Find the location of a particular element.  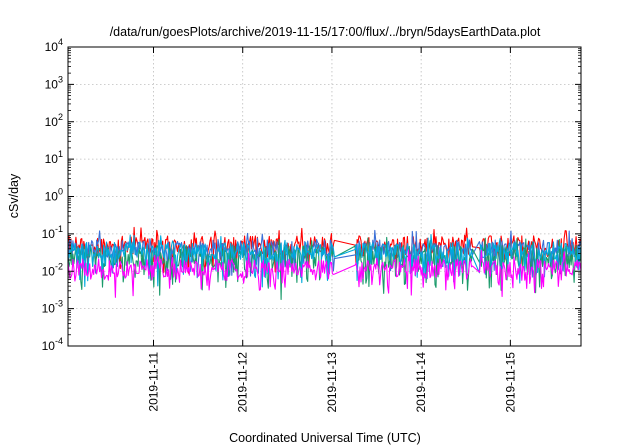

x-axis-label: Coordinated Universal Time (UTC) is located at coordinates (325, 438).